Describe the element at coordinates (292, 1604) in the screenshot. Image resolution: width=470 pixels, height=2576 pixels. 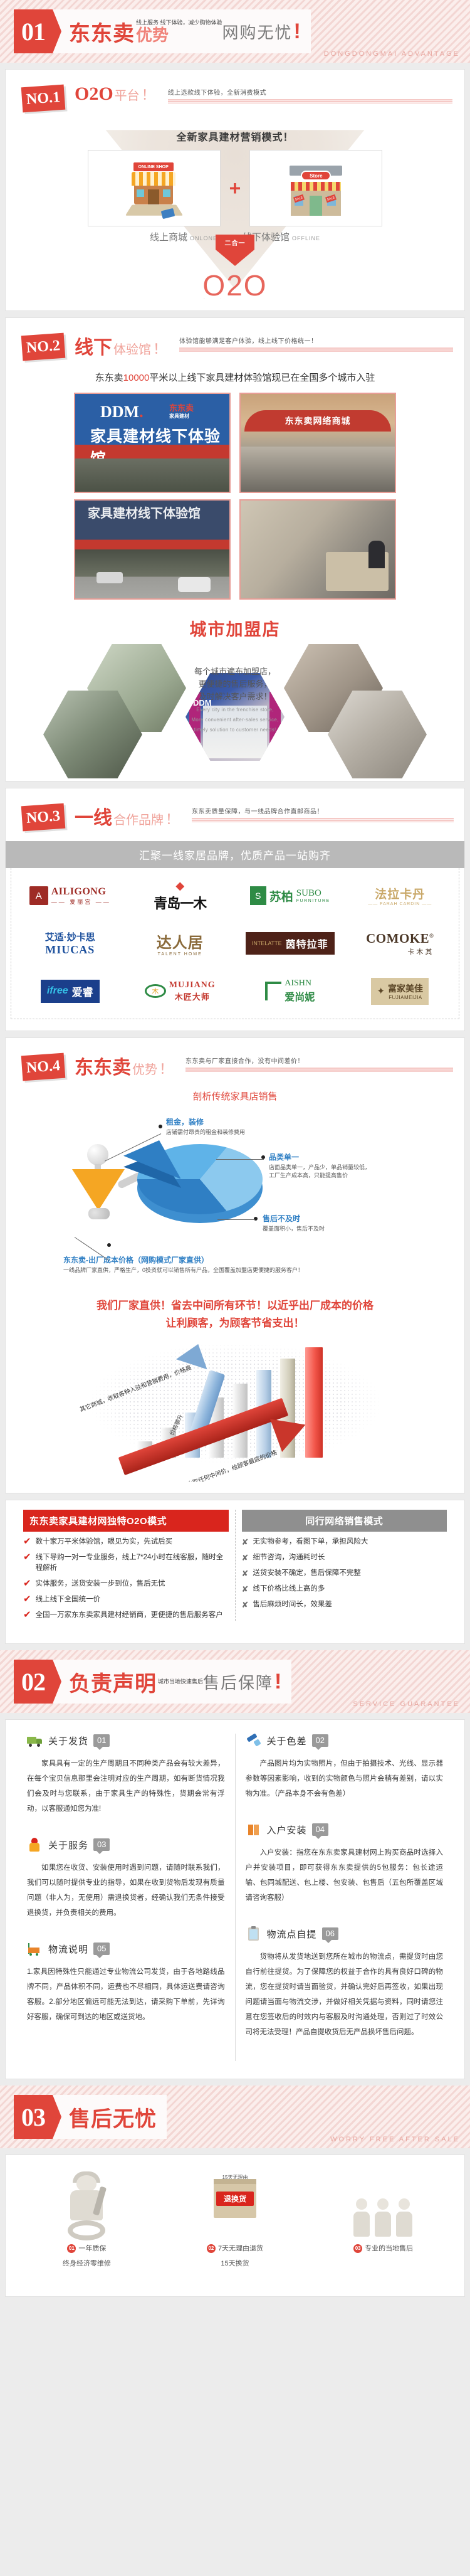
I see `comparison-right-text-5: 售后麻烦时间长，效果差` at that location.